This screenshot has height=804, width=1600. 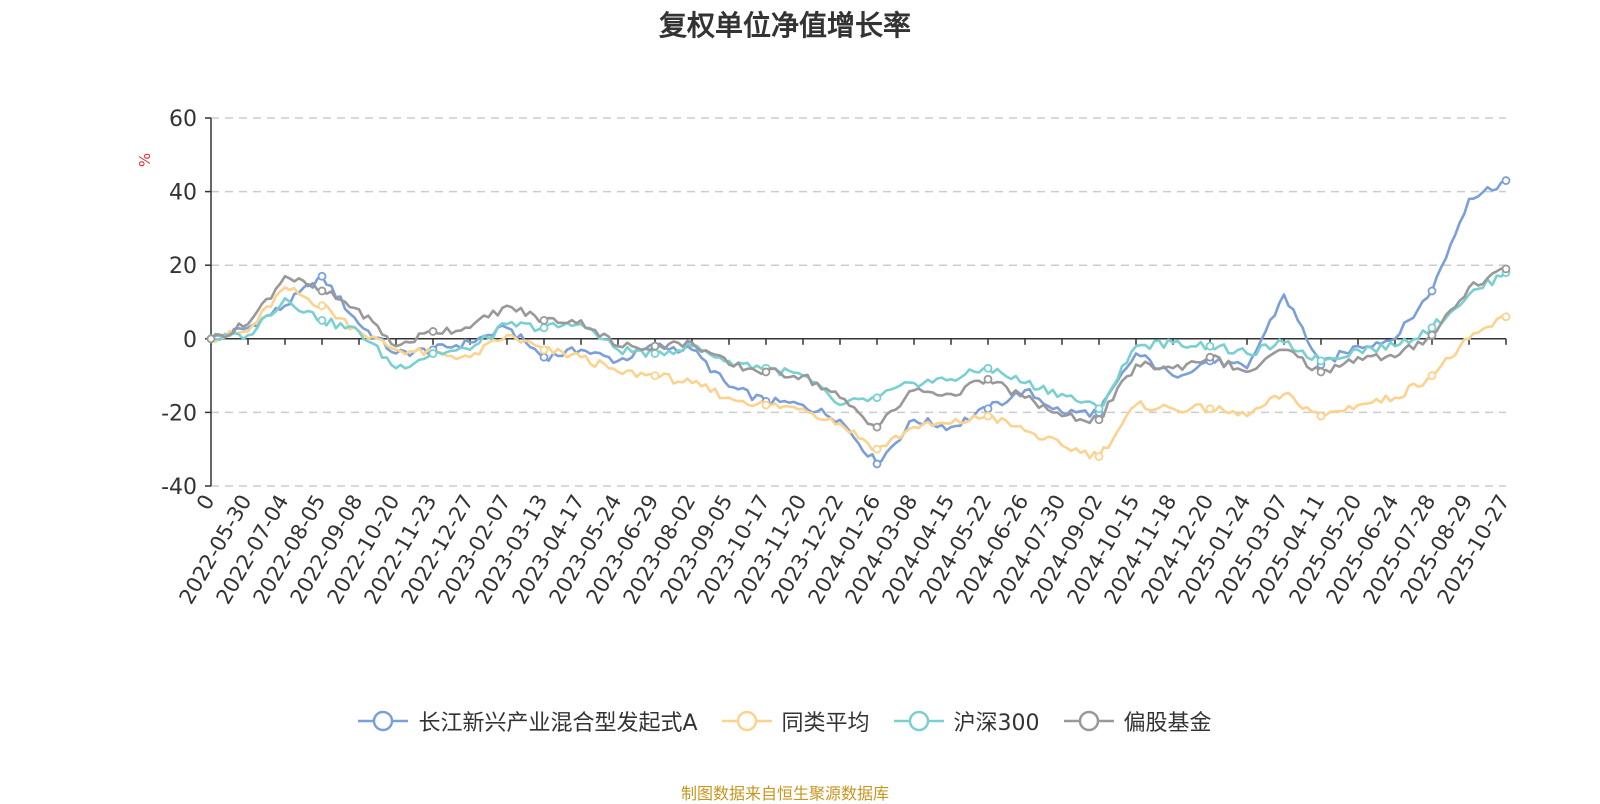 What do you see at coordinates (858, 341) in the screenshot?
I see `series-line` at bounding box center [858, 341].